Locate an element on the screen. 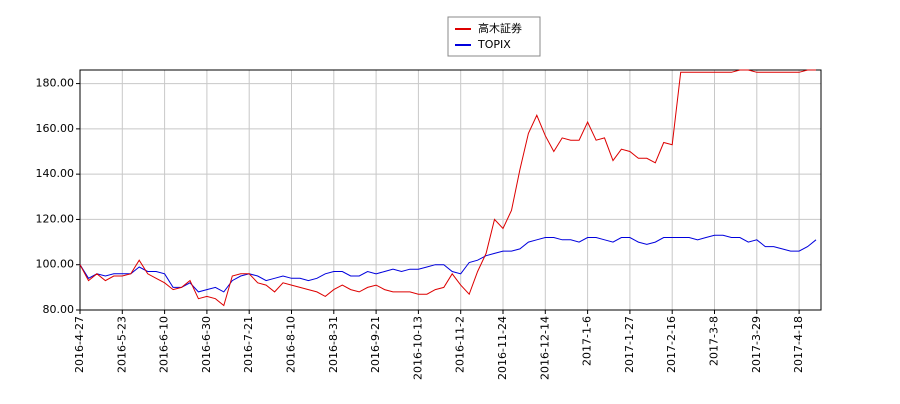 Image resolution: width=900 pixels, height=404 pixels. y-tick-label: 80.00 is located at coordinates (59, 309).